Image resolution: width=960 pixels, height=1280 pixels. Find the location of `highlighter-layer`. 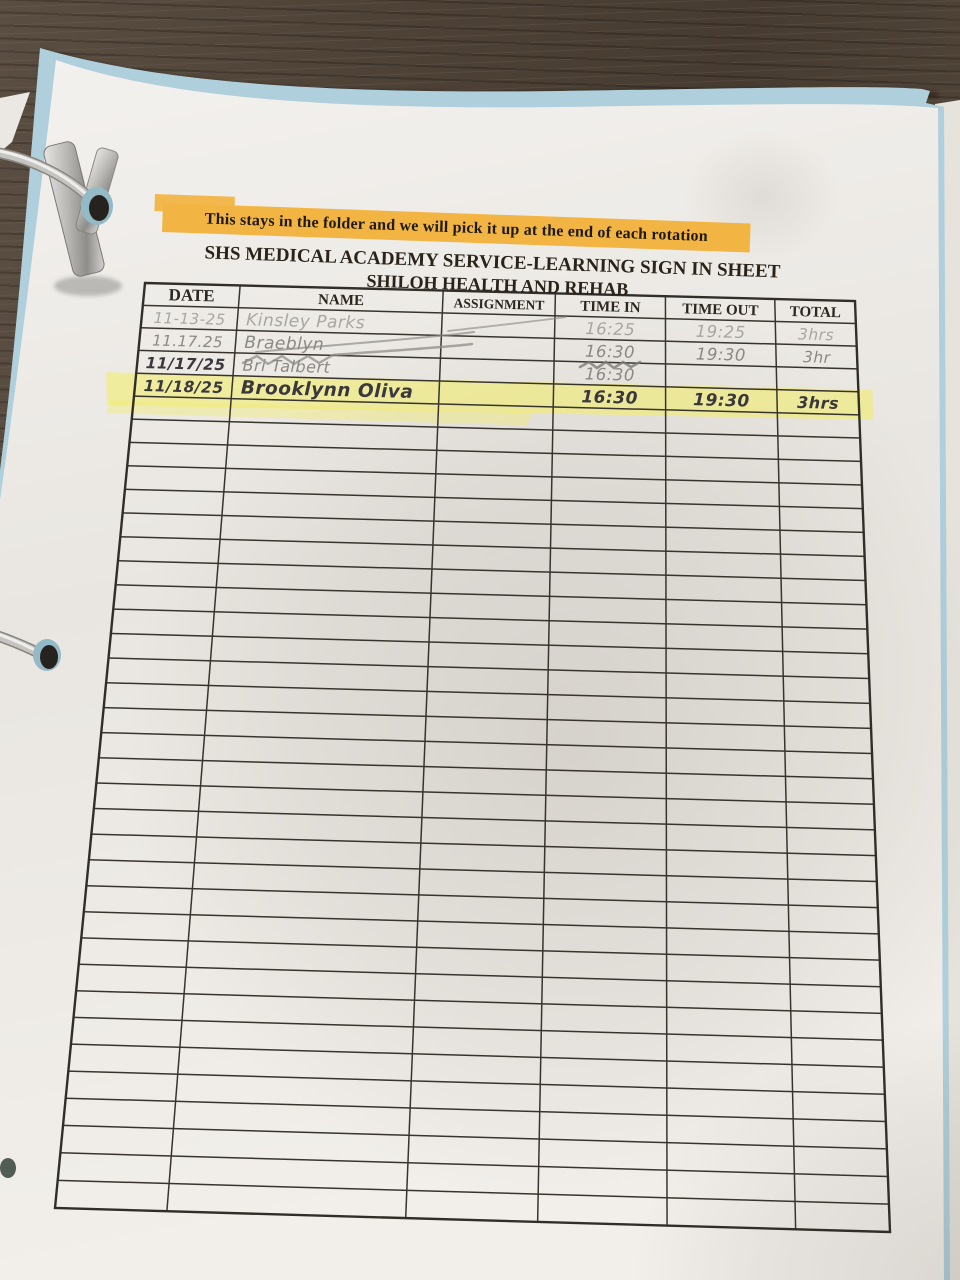

highlighter-layer is located at coordinates (490, 399).